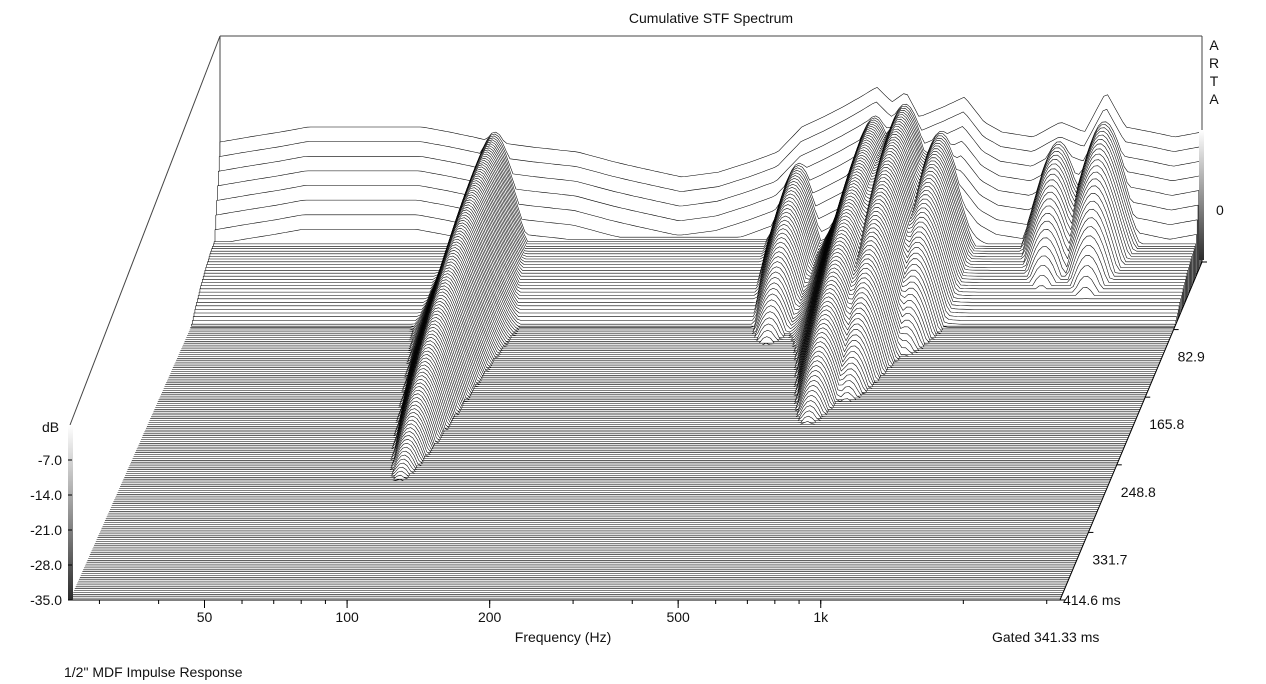 This screenshot has width=1266, height=684. I want to click on back-gradient-bar, so click(1201, 195).